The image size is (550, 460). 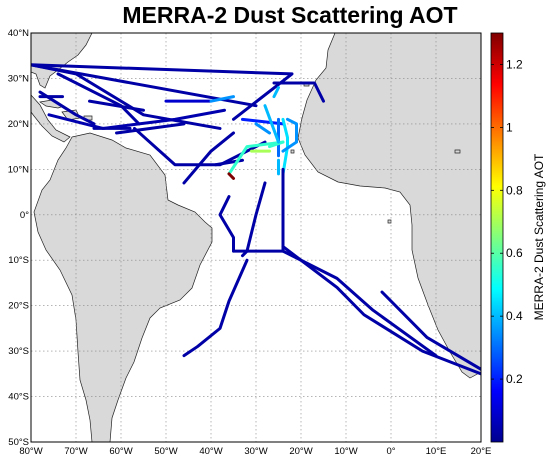 What do you see at coordinates (210, 451) in the screenshot?
I see `longitude-tick-label: 40°W` at bounding box center [210, 451].